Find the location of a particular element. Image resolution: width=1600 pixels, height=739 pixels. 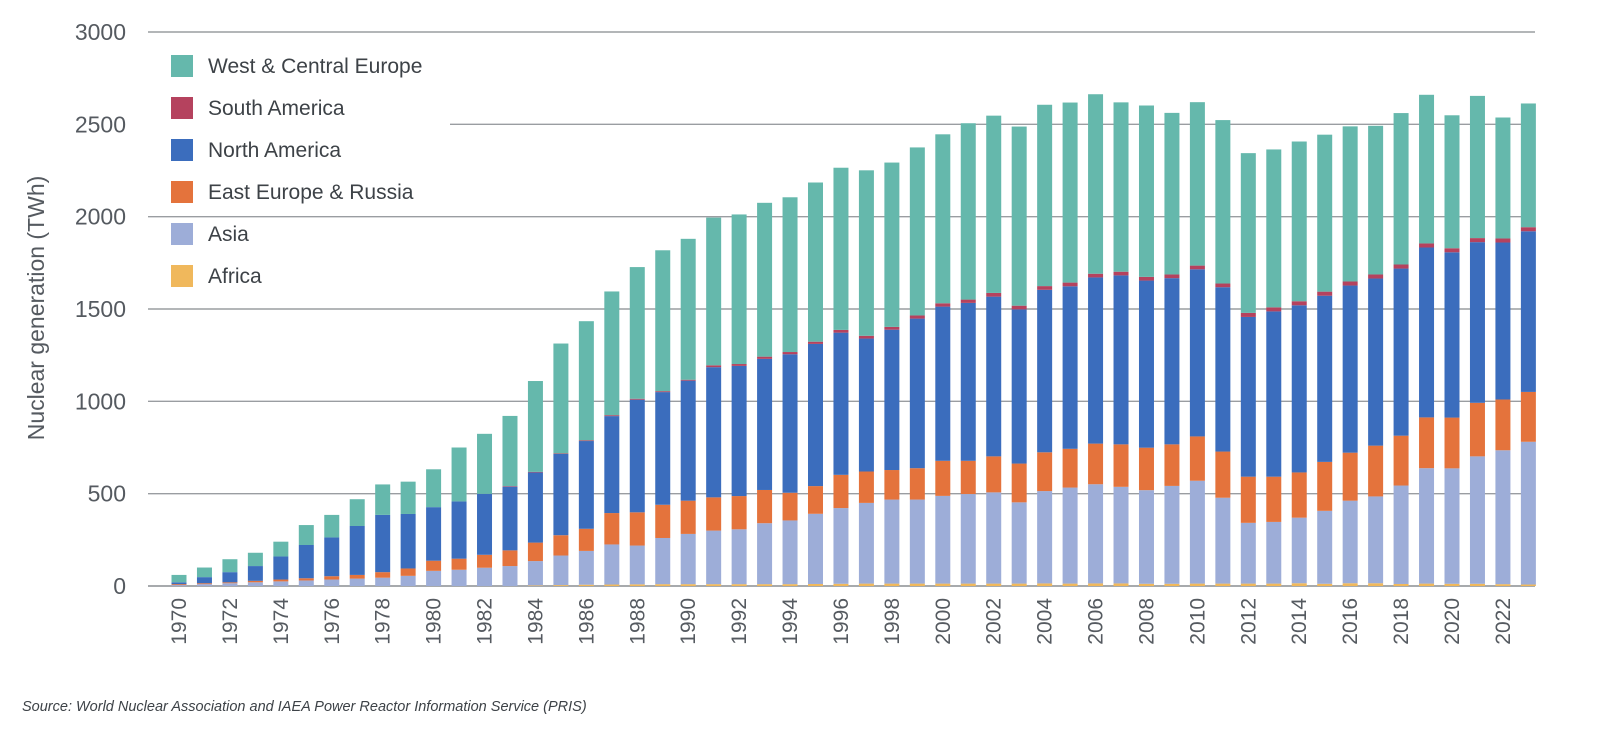

y-axis-label: Nuclear generation (TWh) is located at coordinates (36, 308).